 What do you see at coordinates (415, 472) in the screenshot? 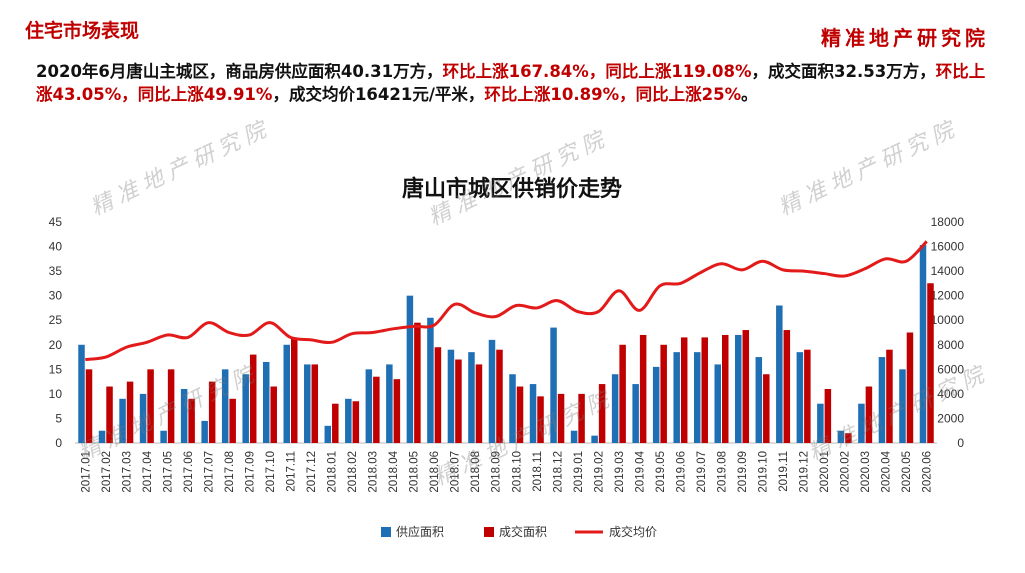
I see `x-tick-label: 2018.05` at bounding box center [415, 472].